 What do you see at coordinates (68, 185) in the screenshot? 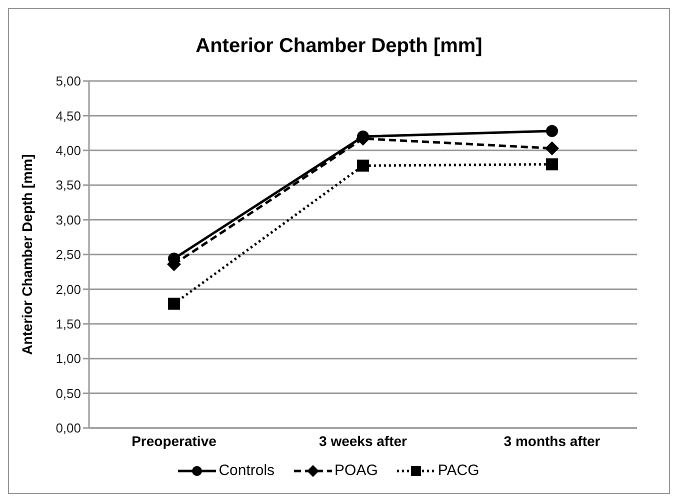
I see `y-tick-label: 3,50` at bounding box center [68, 185].